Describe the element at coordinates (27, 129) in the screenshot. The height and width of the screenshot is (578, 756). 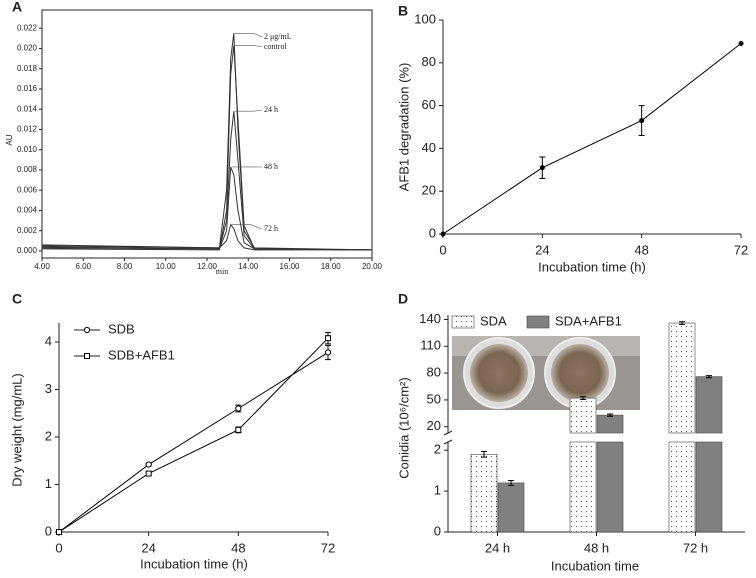
I see `y-tick-label: 0.012` at that location.